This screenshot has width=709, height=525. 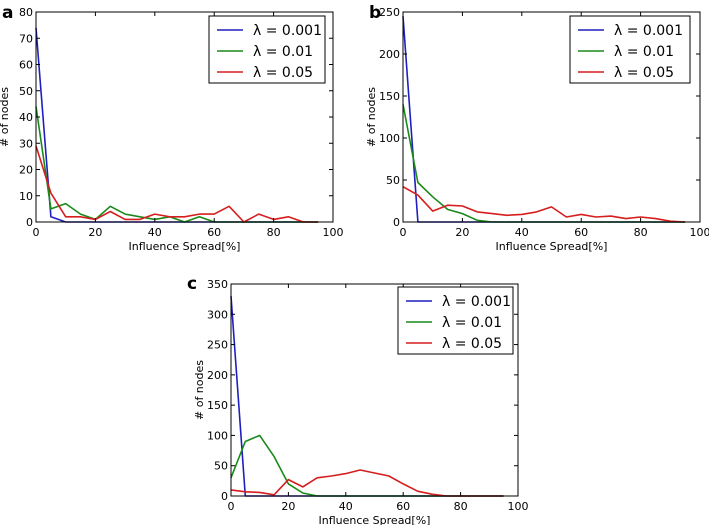 What do you see at coordinates (26, 170) in the screenshot?
I see `y-tick-label: 20` at bounding box center [26, 170].